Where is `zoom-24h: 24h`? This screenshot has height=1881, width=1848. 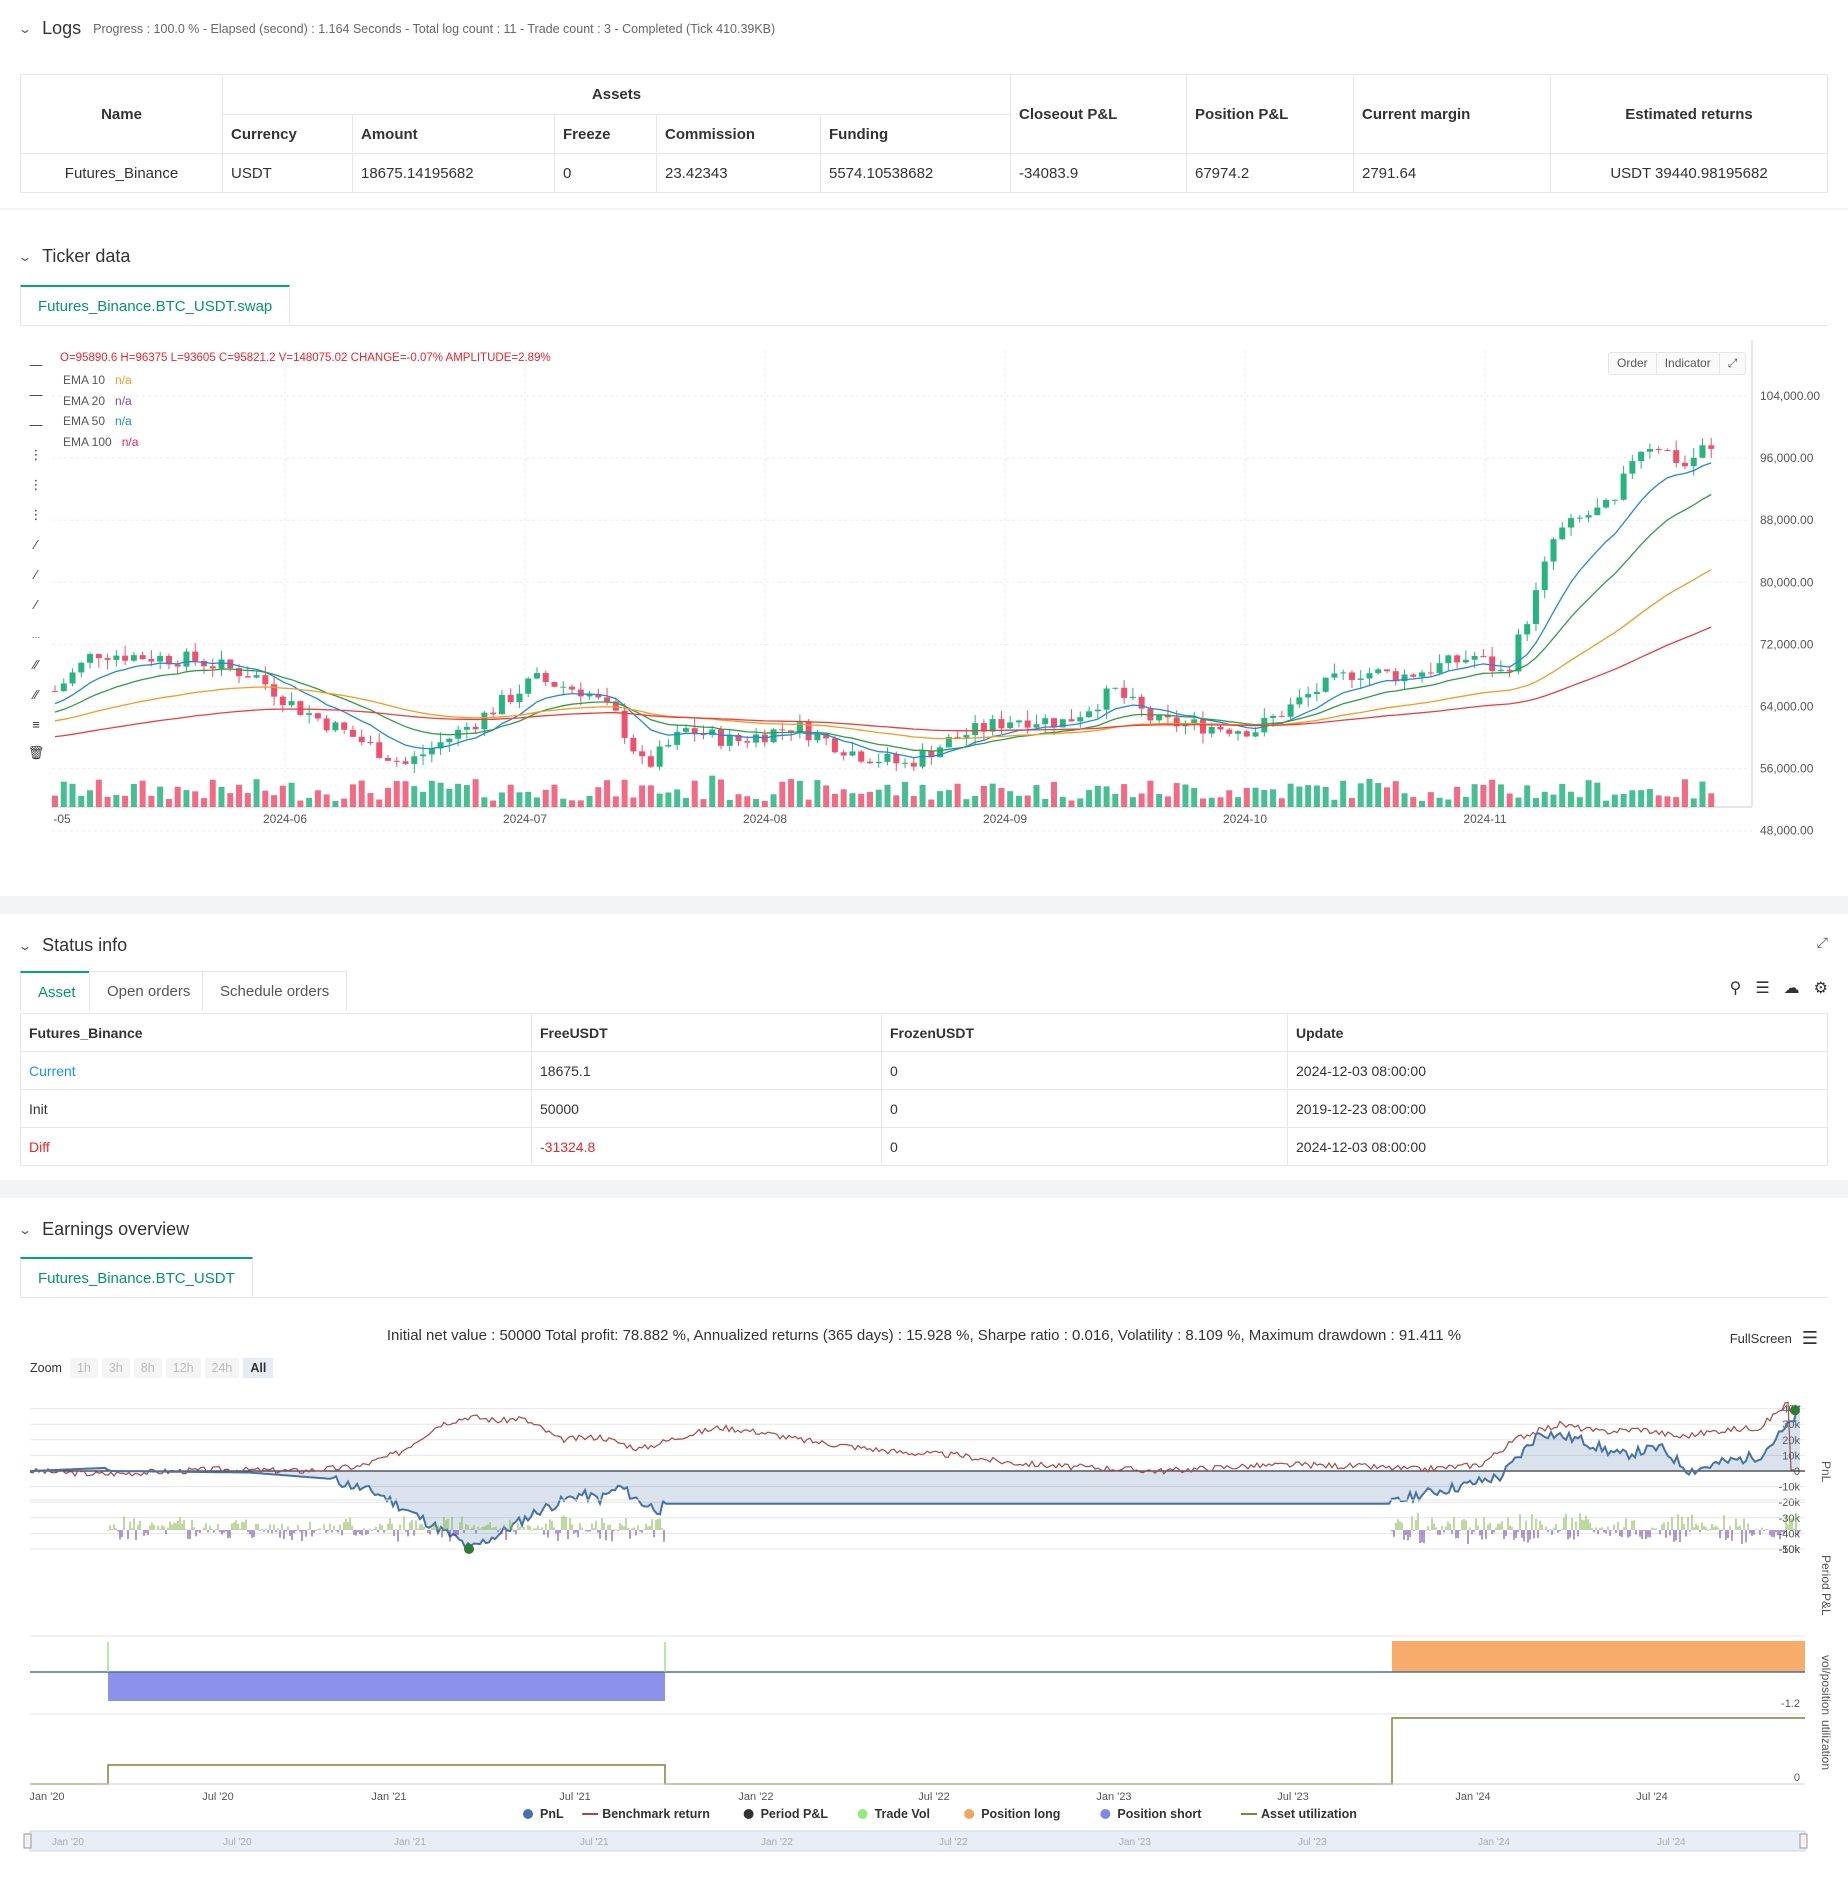 zoom-24h: 24h is located at coordinates (222, 1368).